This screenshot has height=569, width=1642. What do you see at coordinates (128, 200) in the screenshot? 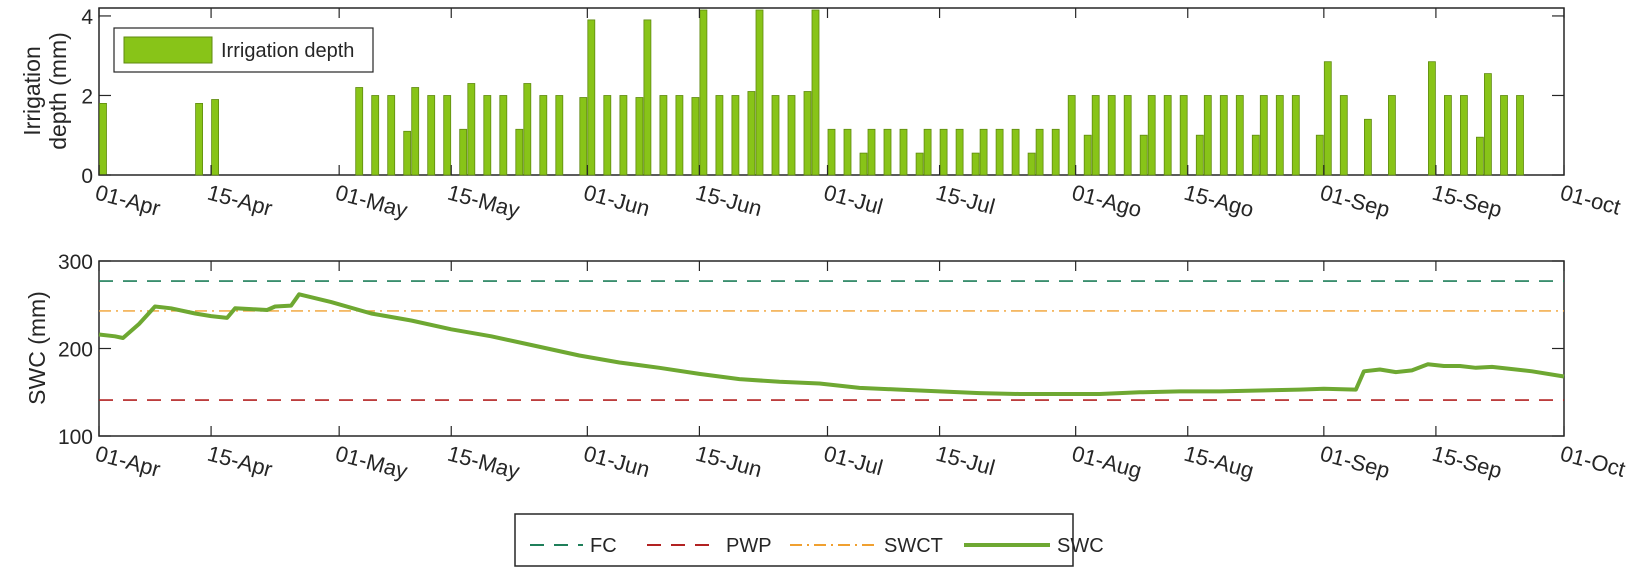
I see `irrigation-x-tick-label: 01-Apr` at bounding box center [128, 200].